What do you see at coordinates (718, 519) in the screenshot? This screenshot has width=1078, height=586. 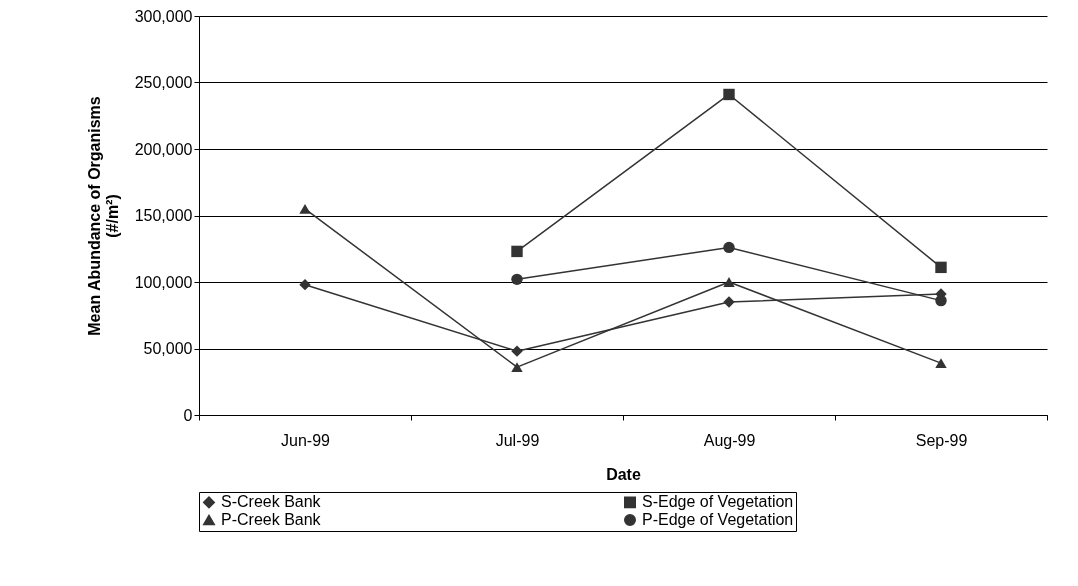 I see `legend-label: P-Edge of Vegetation` at bounding box center [718, 519].